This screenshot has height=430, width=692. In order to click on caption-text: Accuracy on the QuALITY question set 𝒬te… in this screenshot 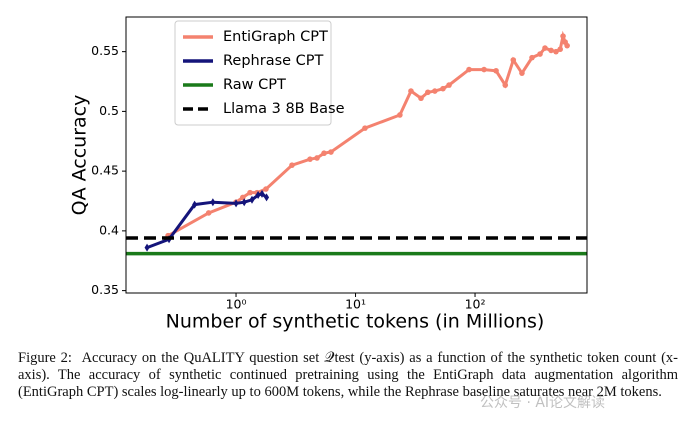, I will do `click(348, 375)`.